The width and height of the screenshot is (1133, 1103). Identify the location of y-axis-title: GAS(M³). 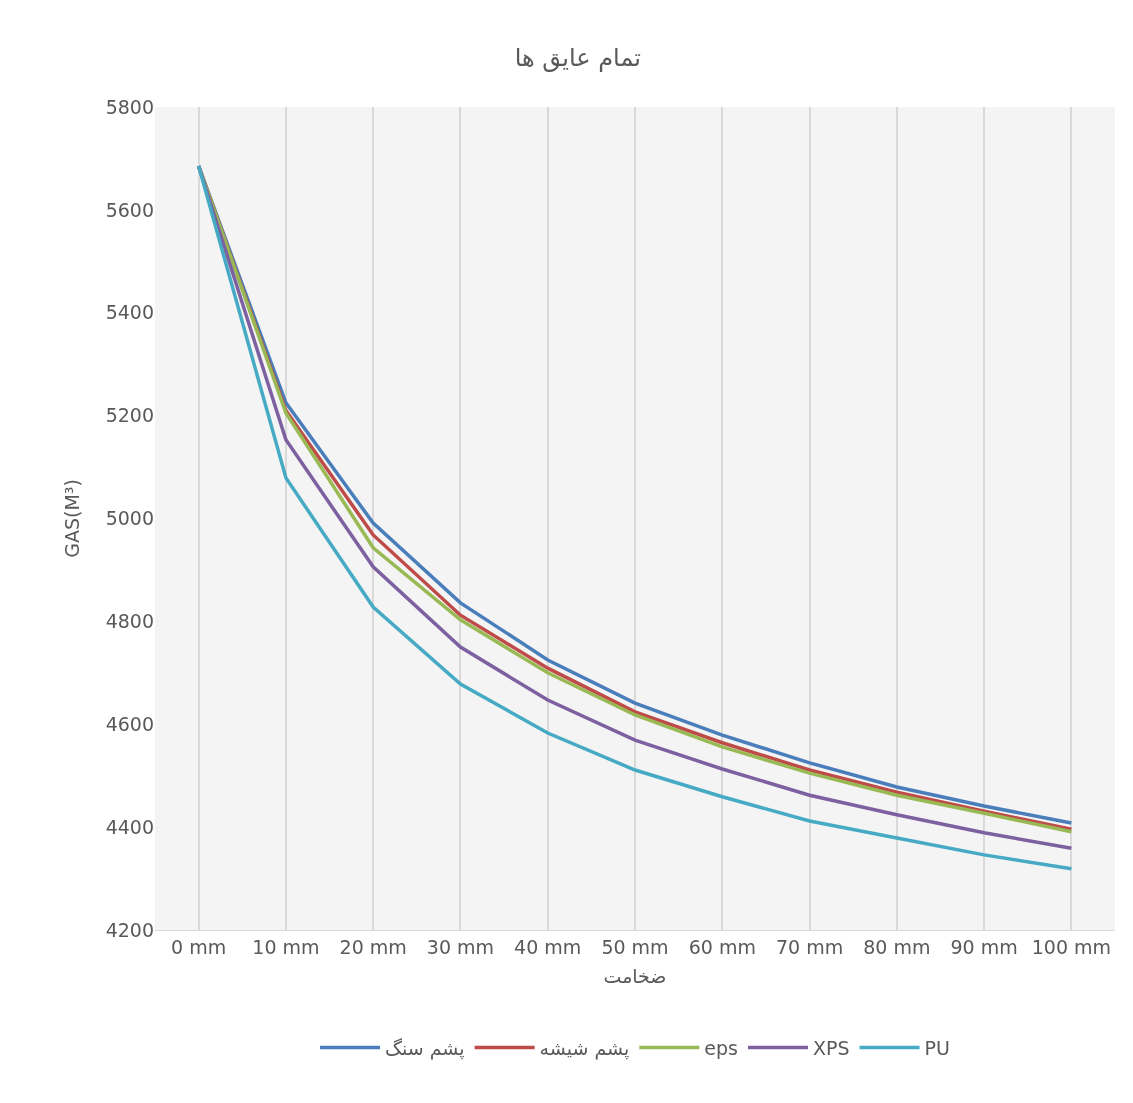
(72, 518).